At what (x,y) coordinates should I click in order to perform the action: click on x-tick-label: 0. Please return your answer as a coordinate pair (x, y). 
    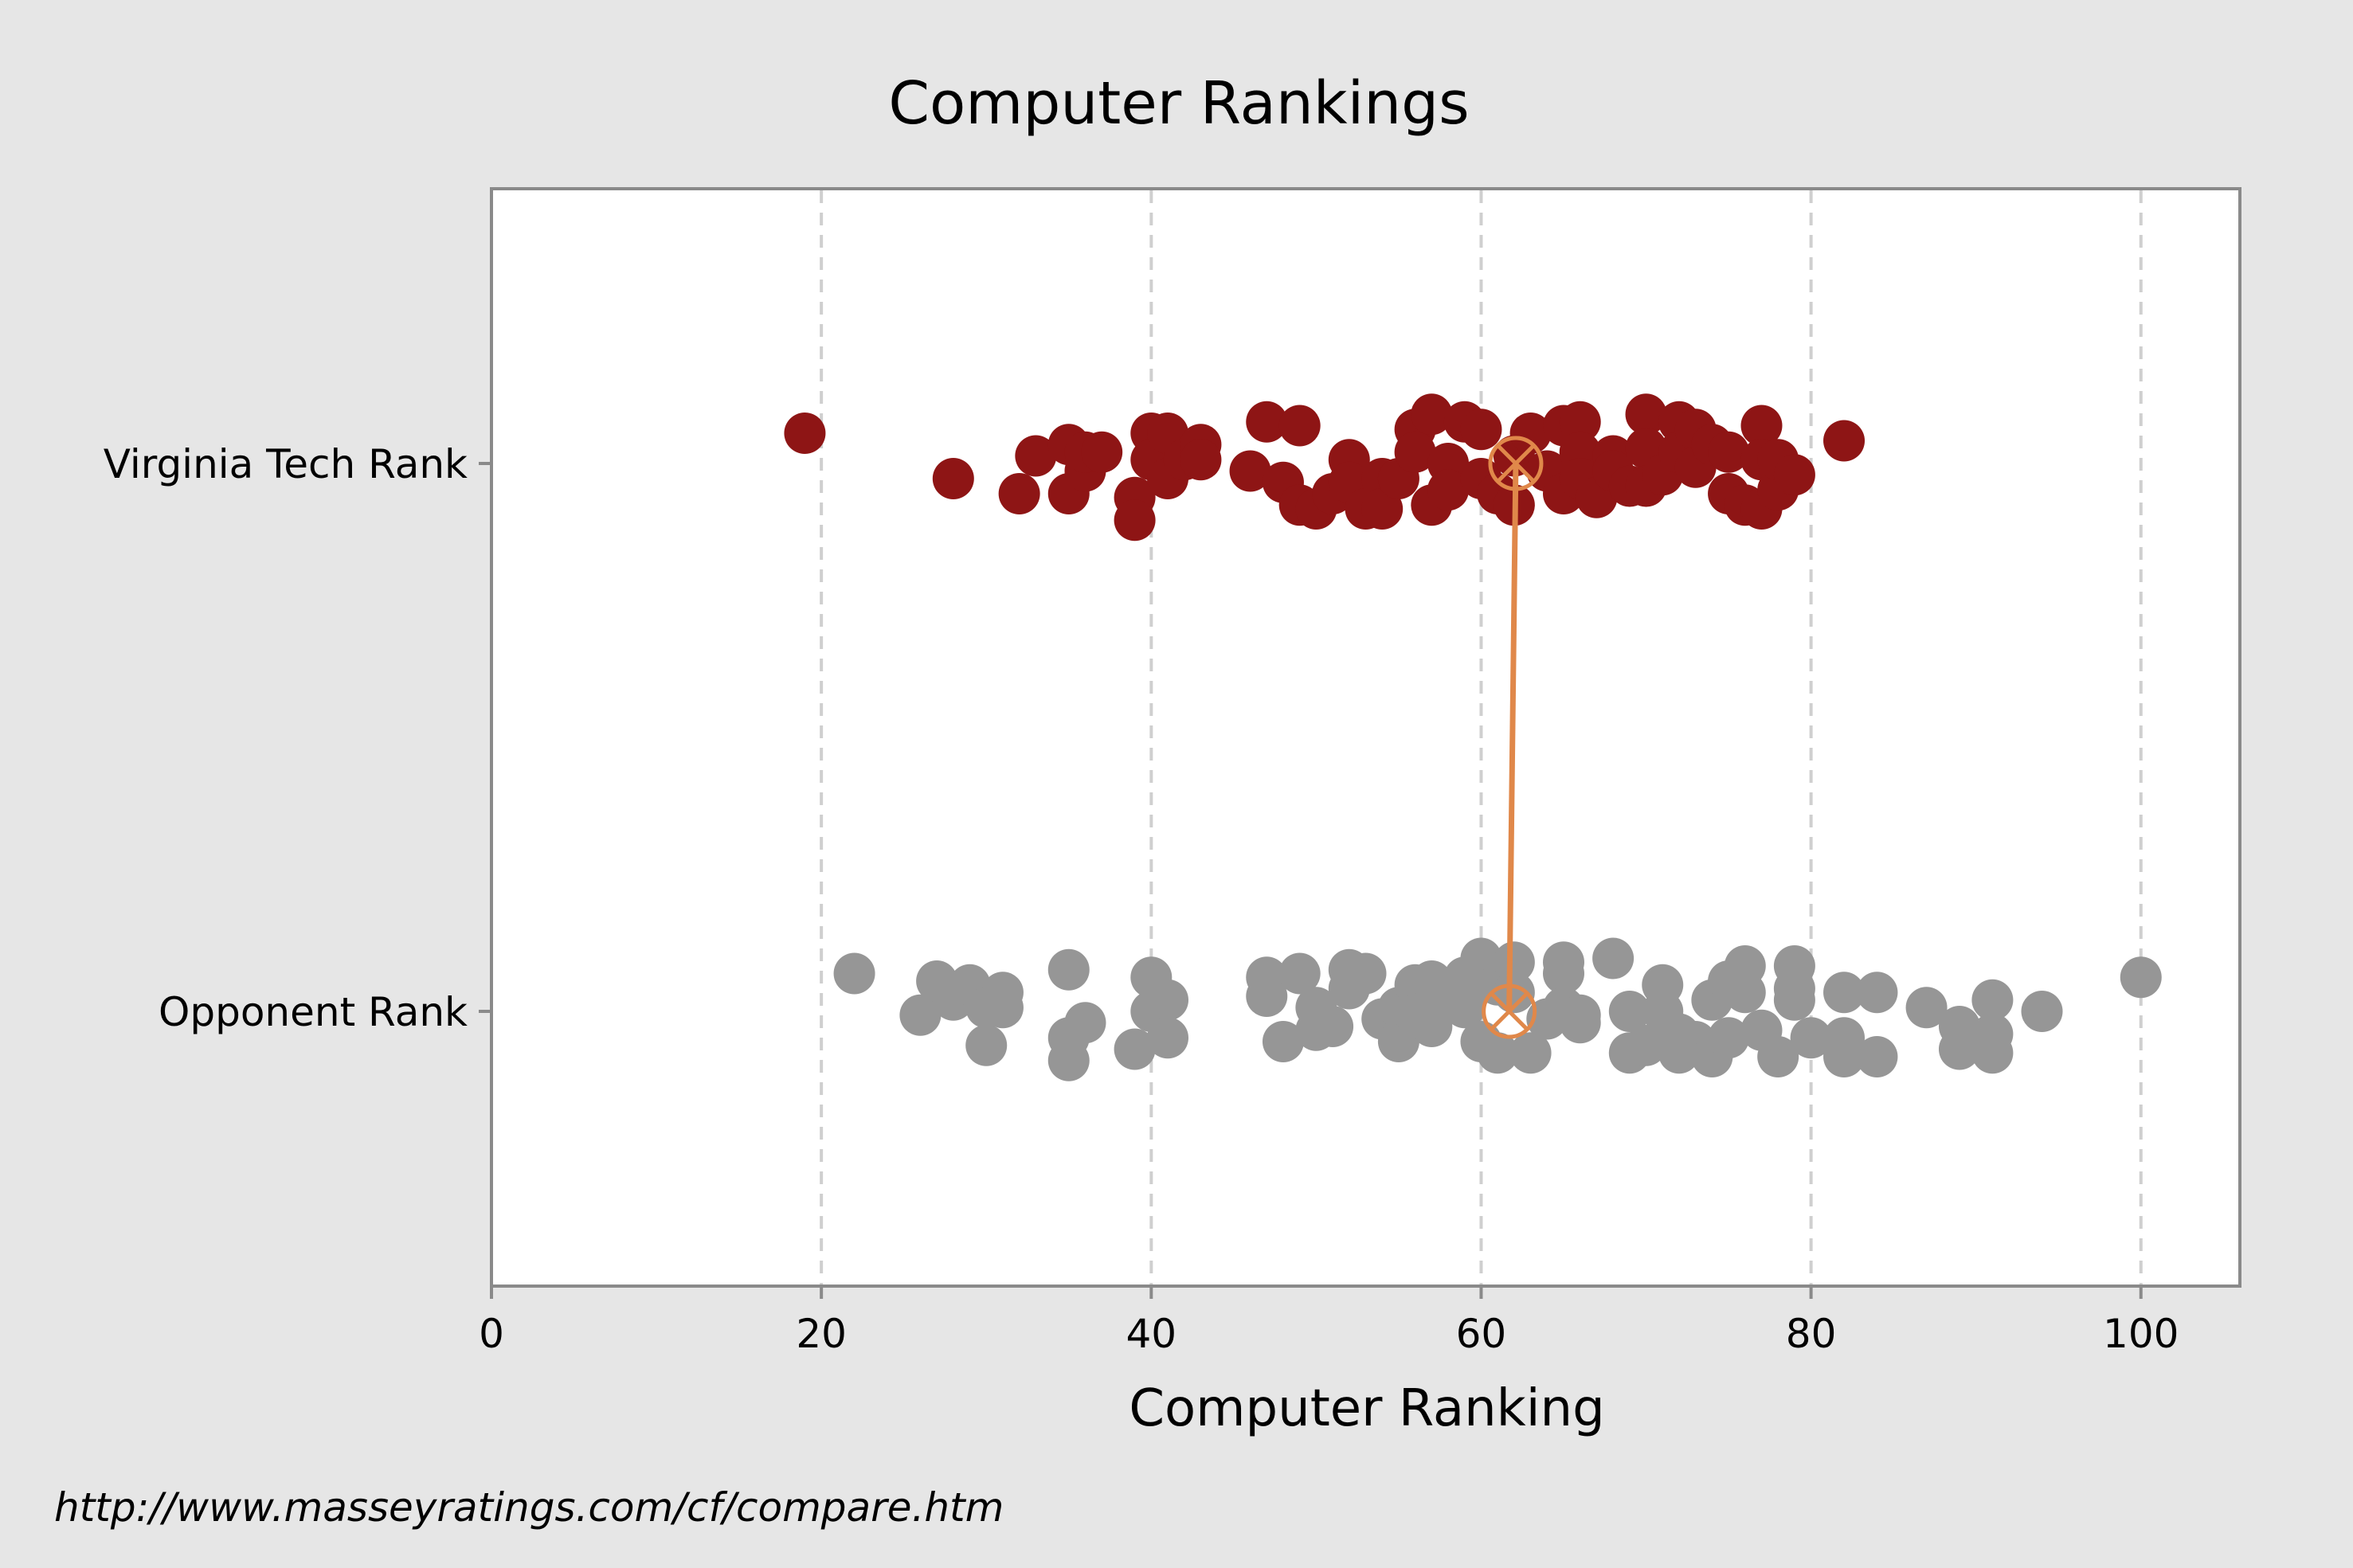
    Looking at the image, I should click on (492, 1334).